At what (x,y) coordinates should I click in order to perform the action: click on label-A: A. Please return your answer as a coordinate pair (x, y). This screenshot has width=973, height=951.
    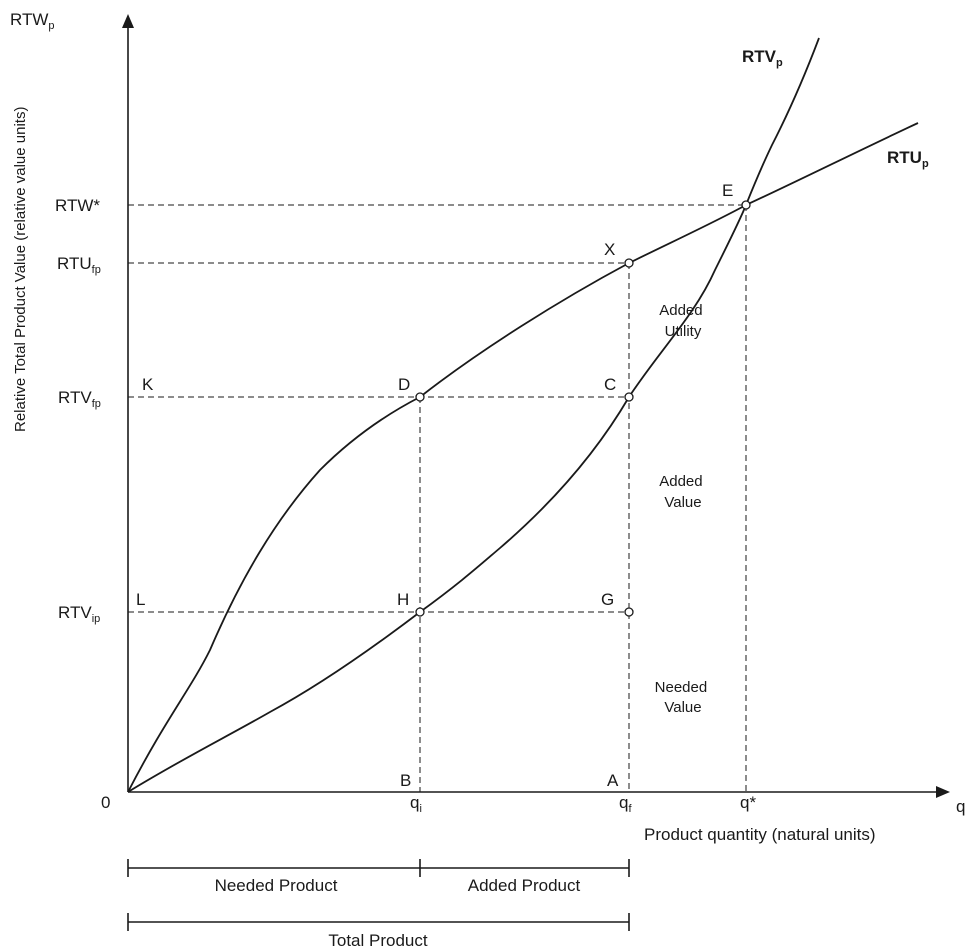
    Looking at the image, I should click on (613, 780).